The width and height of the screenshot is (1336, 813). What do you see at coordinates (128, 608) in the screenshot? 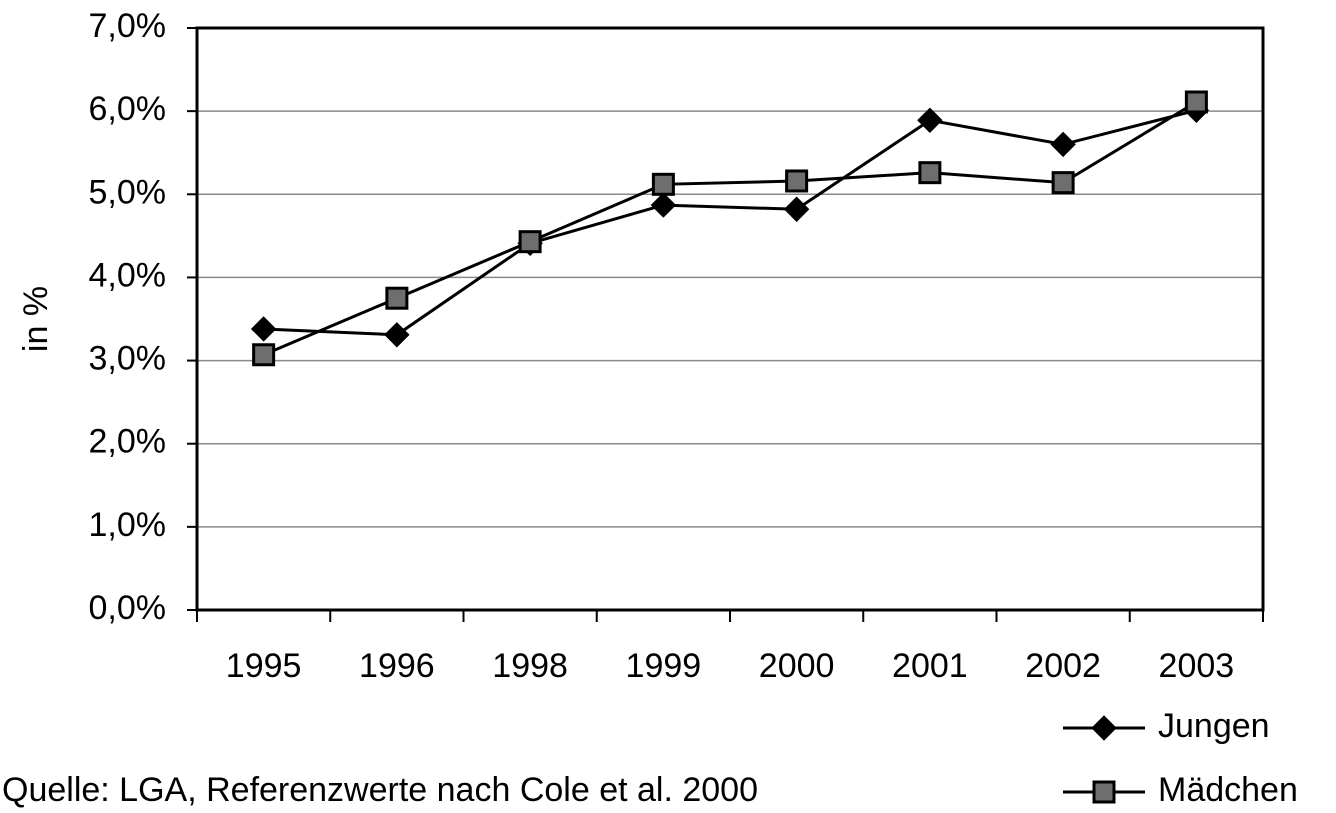
I see `y-tick-label: 0,0%` at bounding box center [128, 608].